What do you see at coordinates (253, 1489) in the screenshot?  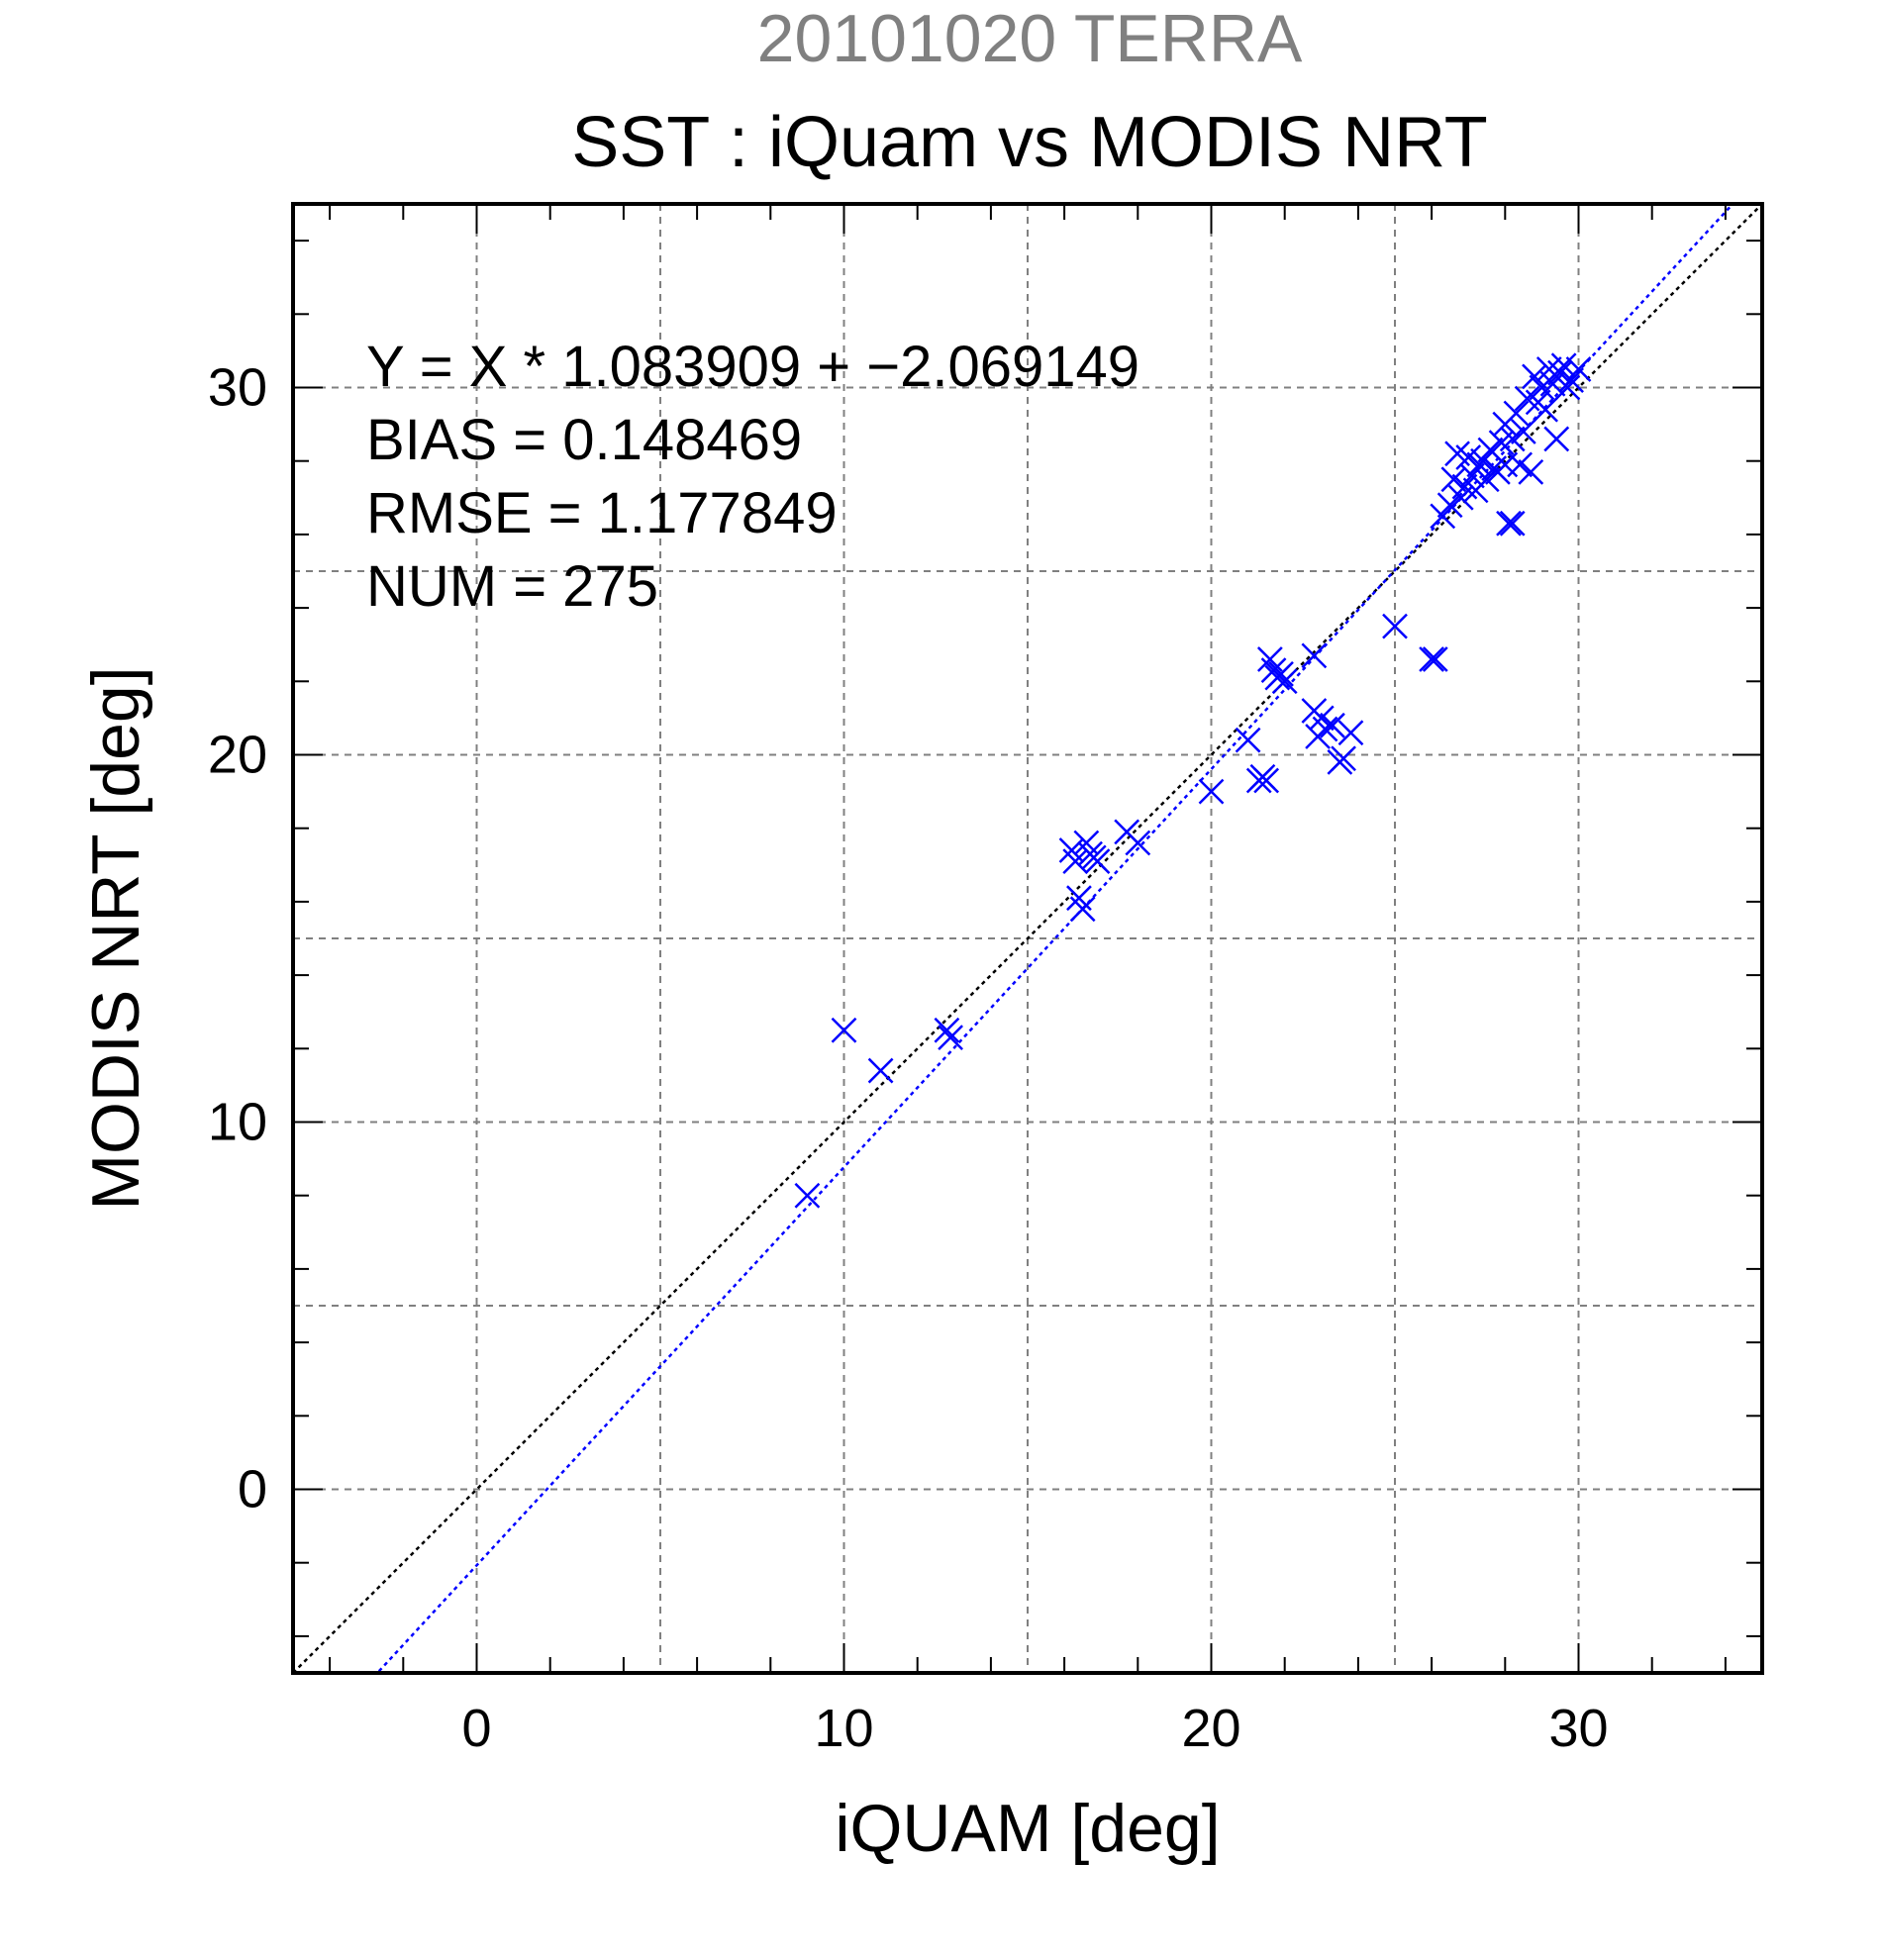 I see `y-tick-label: 0` at bounding box center [253, 1489].